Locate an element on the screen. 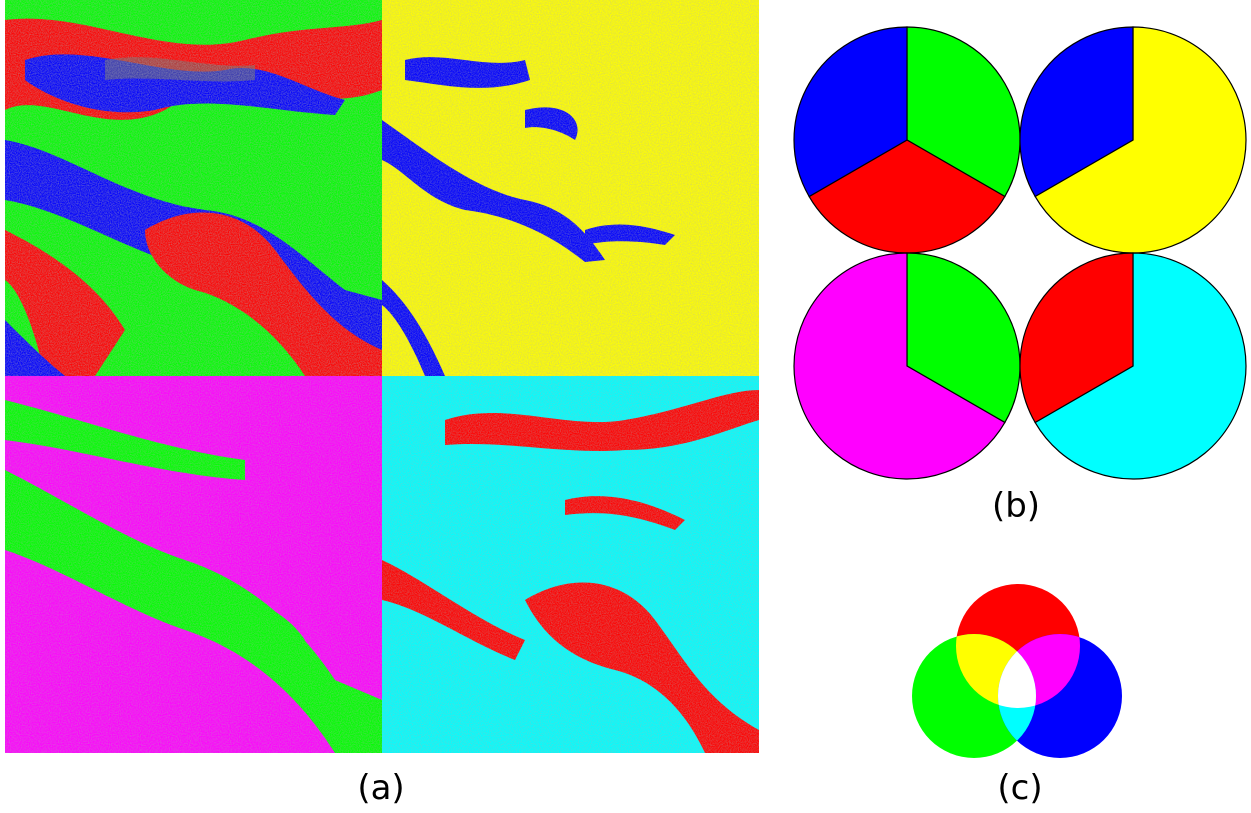 Image resolution: width=1251 pixels, height=813 pixels. pie-yb is located at coordinates (1133, 140).